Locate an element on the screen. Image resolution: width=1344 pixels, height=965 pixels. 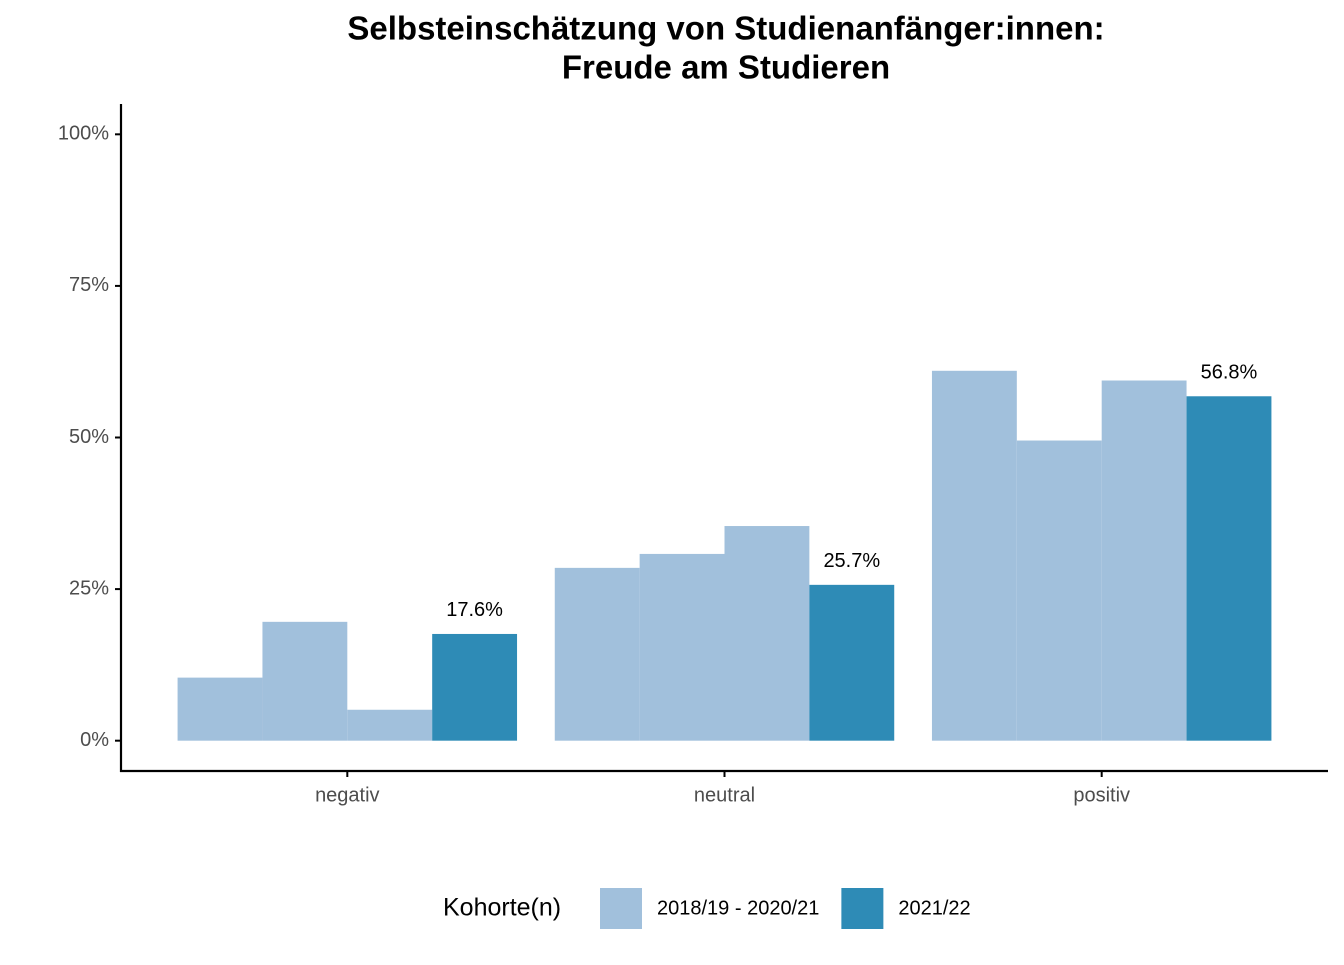
y-tick-label: 100% is located at coordinates (83, 134).